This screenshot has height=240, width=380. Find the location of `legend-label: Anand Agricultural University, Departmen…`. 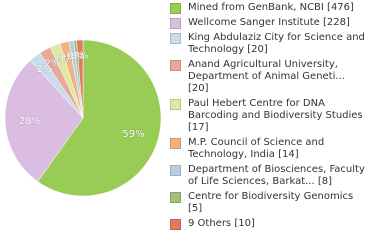

legend-label: Anand Agricultural University, Departmen… is located at coordinates (266, 76).